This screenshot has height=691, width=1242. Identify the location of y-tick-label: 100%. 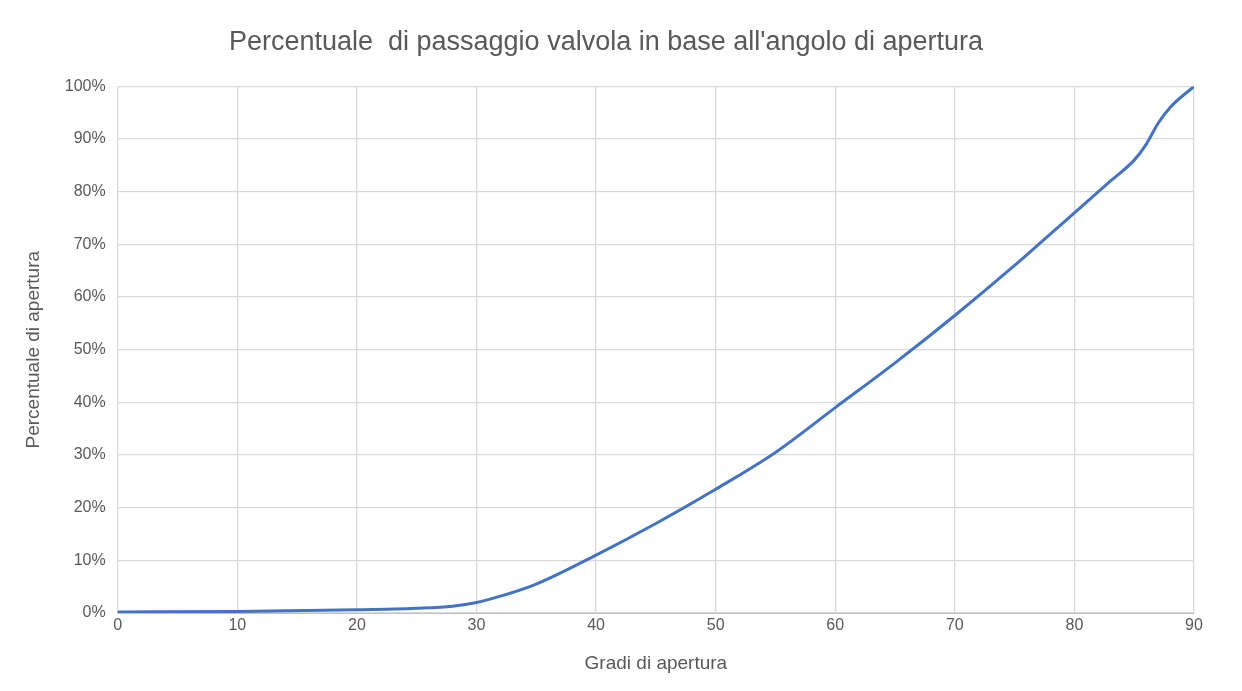
(85, 85).